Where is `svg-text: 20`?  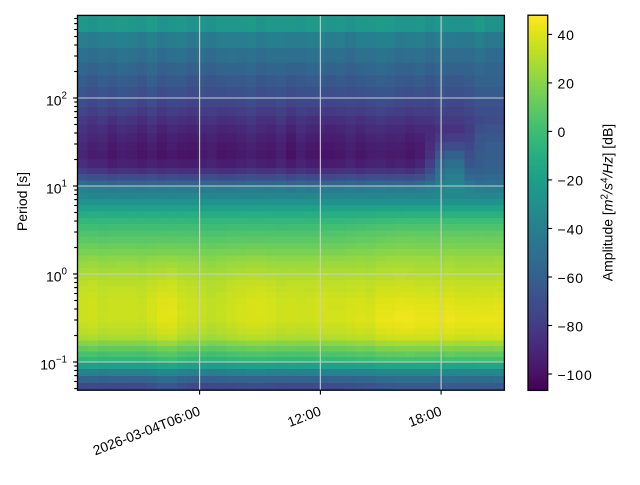
svg-text: 20 is located at coordinates (566, 84).